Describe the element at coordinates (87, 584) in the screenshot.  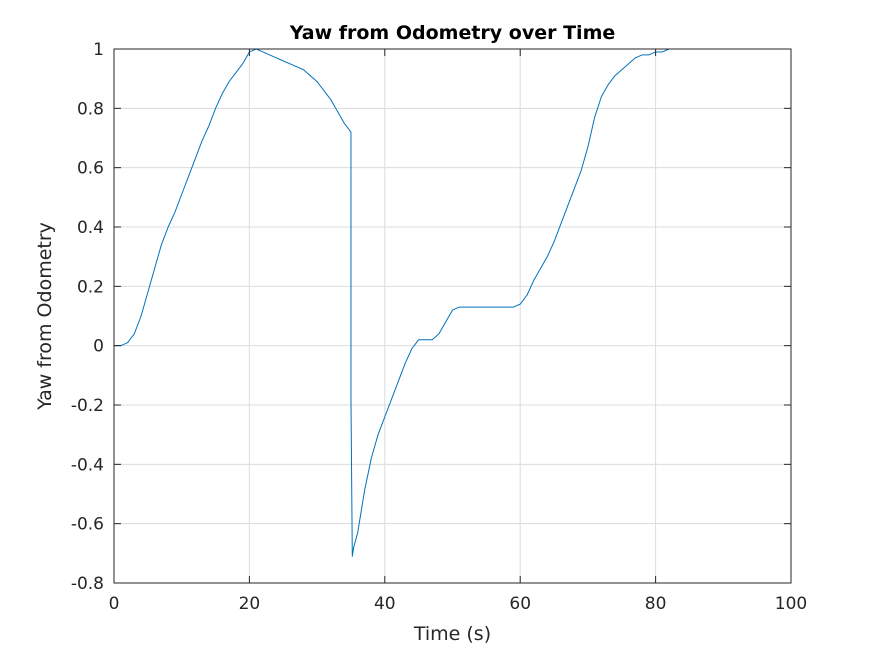
I see `y-tick-label: -0.8` at that location.